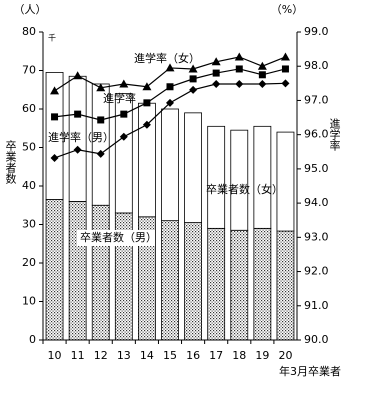 The width and height of the screenshot is (382, 402). What do you see at coordinates (81, 137) in the screenshot?
I see `series-label: 進学率（男）` at bounding box center [81, 137].